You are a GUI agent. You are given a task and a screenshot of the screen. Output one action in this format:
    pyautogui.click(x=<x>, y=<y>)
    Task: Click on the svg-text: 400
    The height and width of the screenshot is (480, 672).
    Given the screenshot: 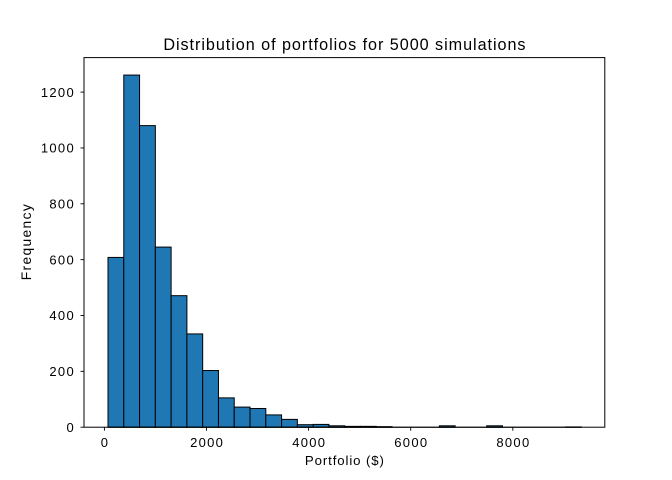 What is the action you would take?
    pyautogui.click(x=62, y=315)
    